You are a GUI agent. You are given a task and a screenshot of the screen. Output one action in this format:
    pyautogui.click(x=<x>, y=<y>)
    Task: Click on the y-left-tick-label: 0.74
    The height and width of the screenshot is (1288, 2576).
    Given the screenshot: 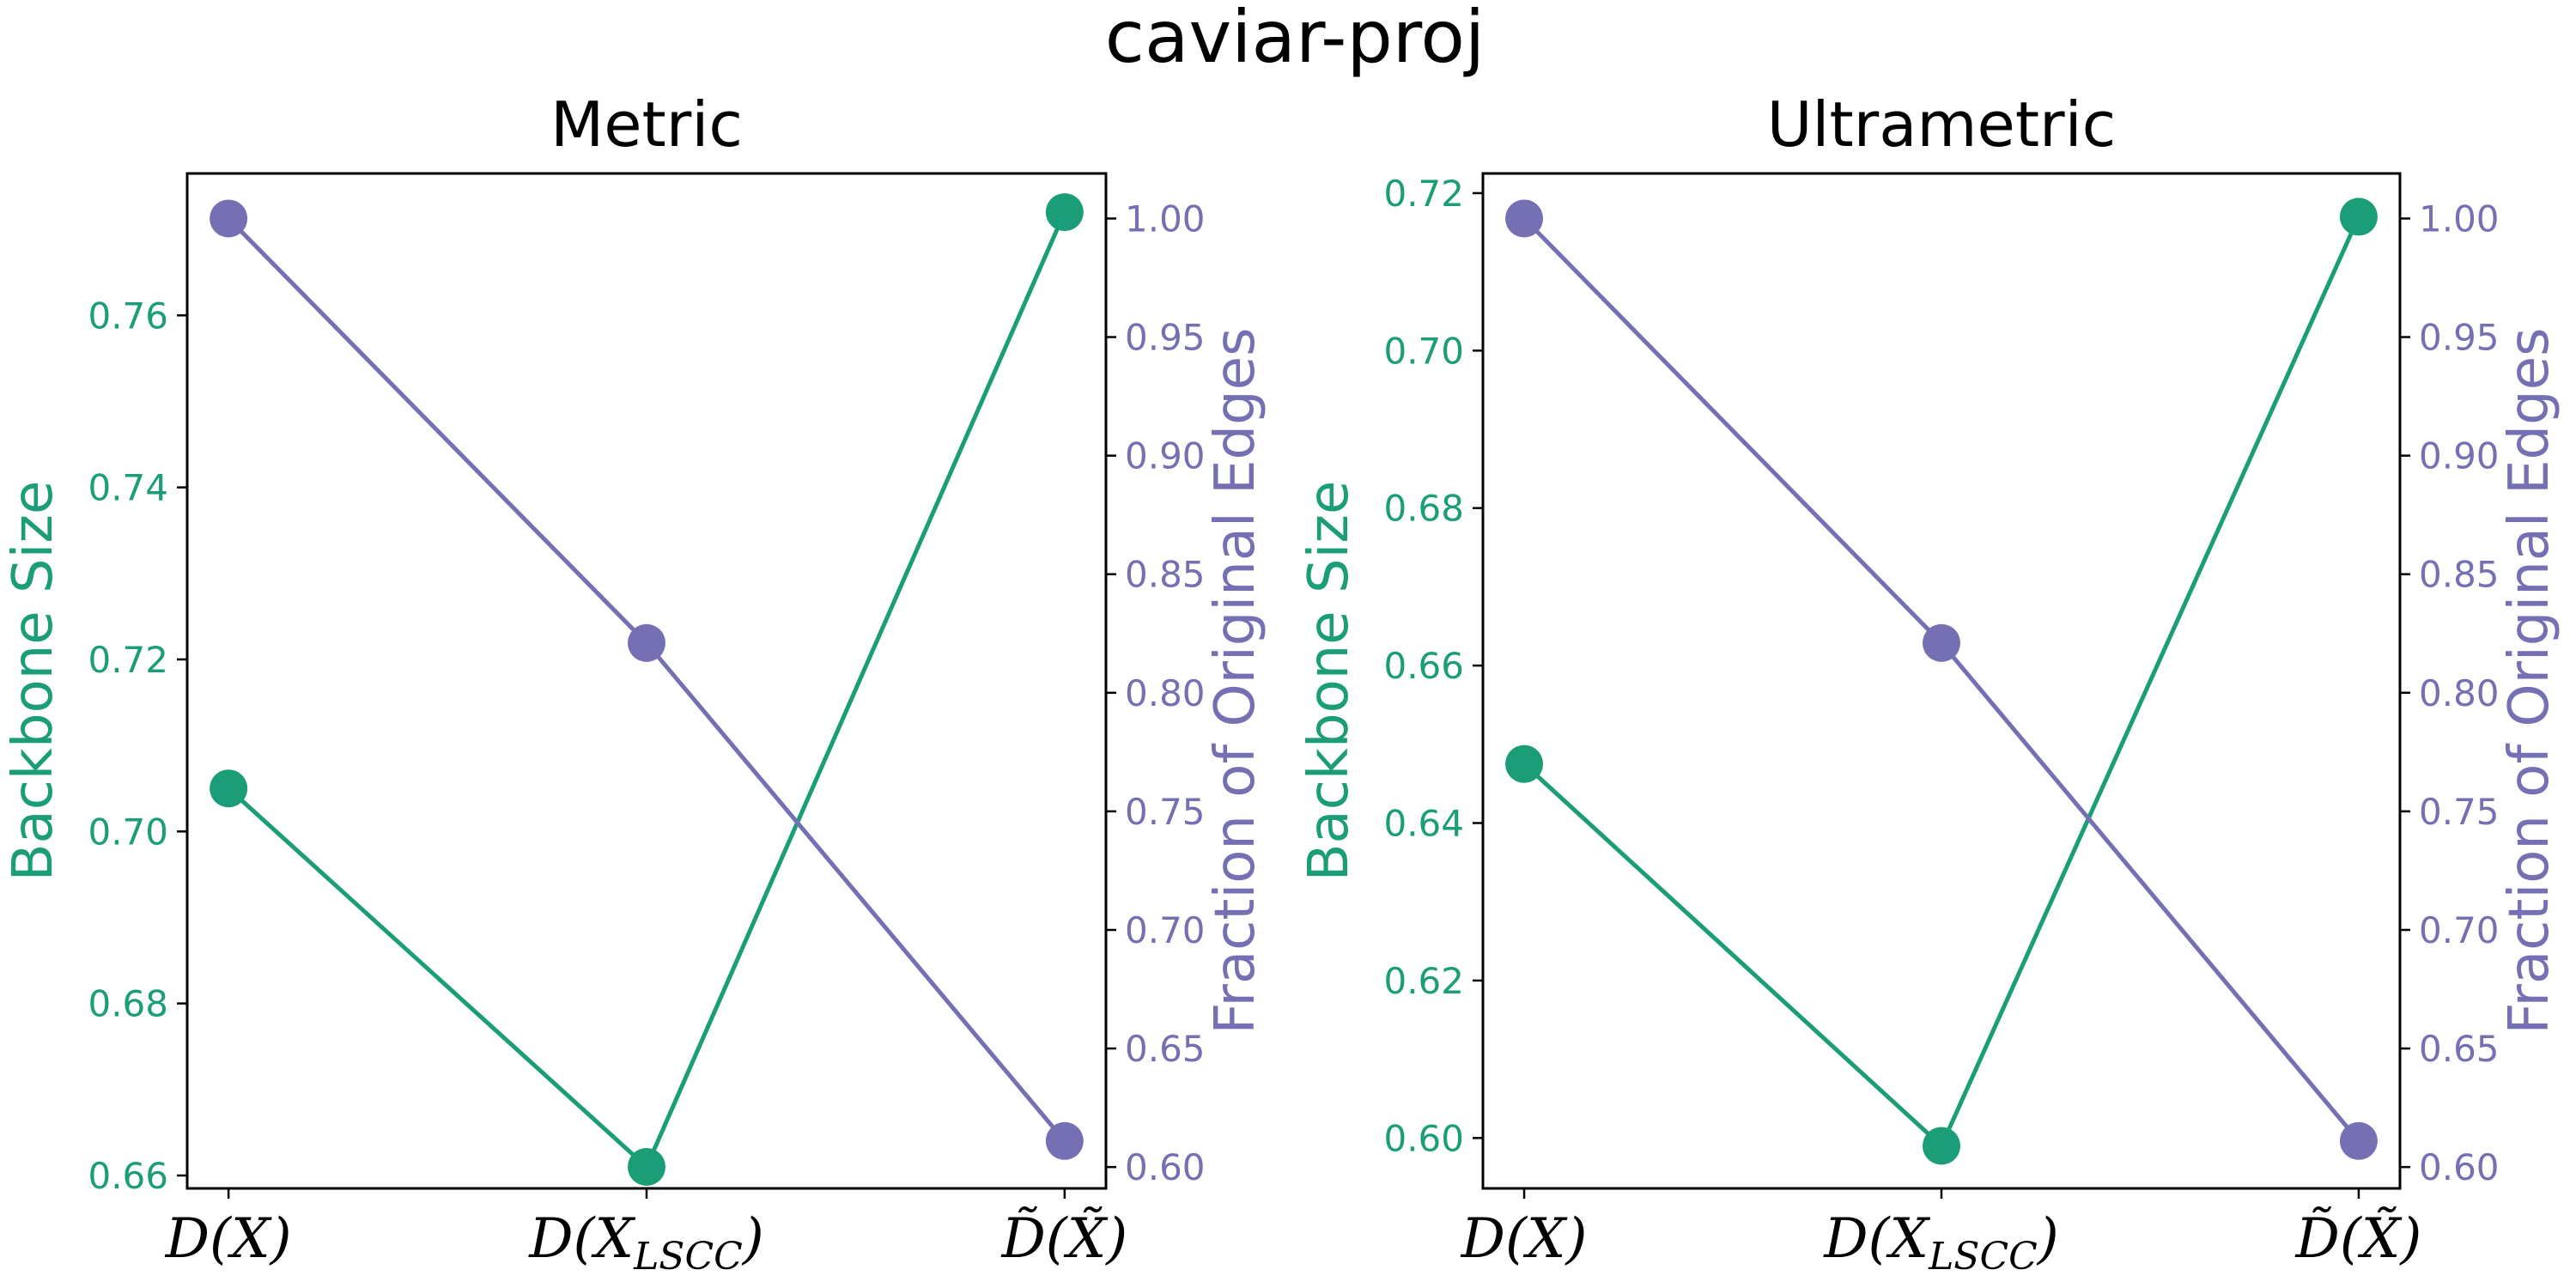 What is the action you would take?
    pyautogui.click(x=128, y=488)
    